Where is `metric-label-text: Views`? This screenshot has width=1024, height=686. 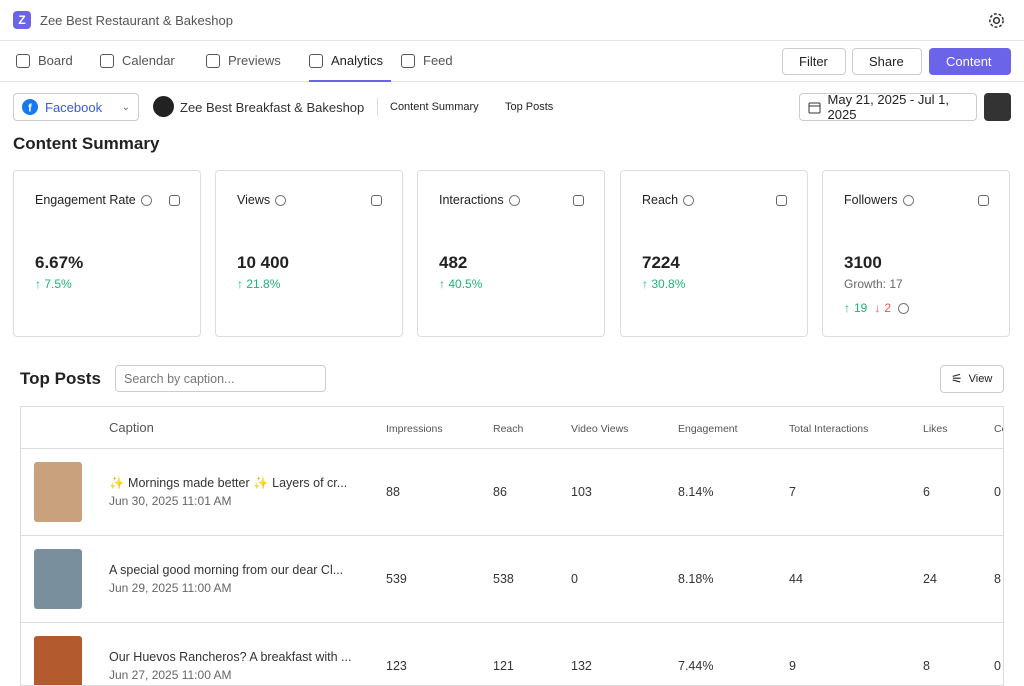 metric-label-text: Views is located at coordinates (254, 200).